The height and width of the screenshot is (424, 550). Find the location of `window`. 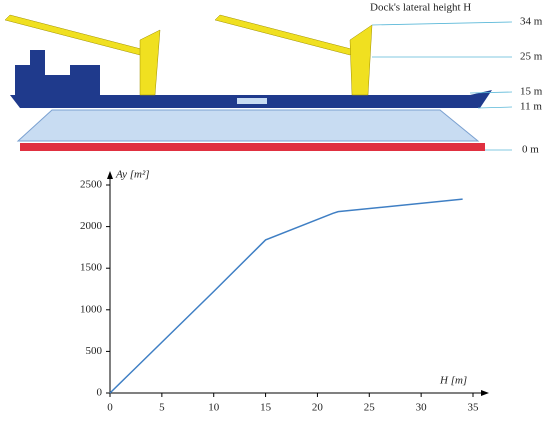

window is located at coordinates (252, 101).